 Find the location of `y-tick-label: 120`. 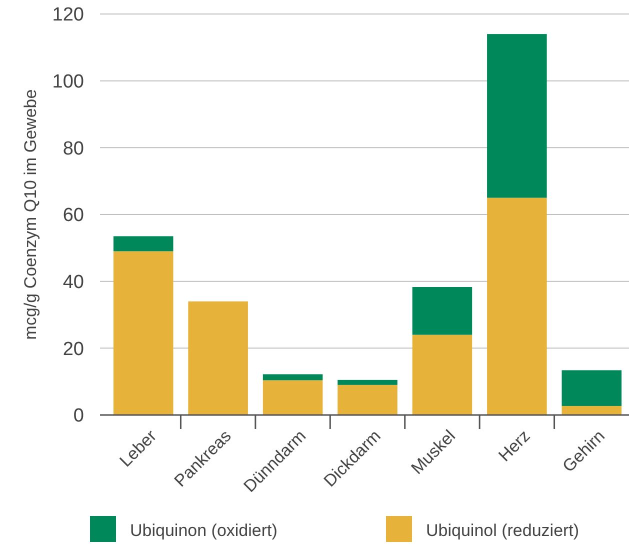

y-tick-label: 120 is located at coordinates (68, 15).